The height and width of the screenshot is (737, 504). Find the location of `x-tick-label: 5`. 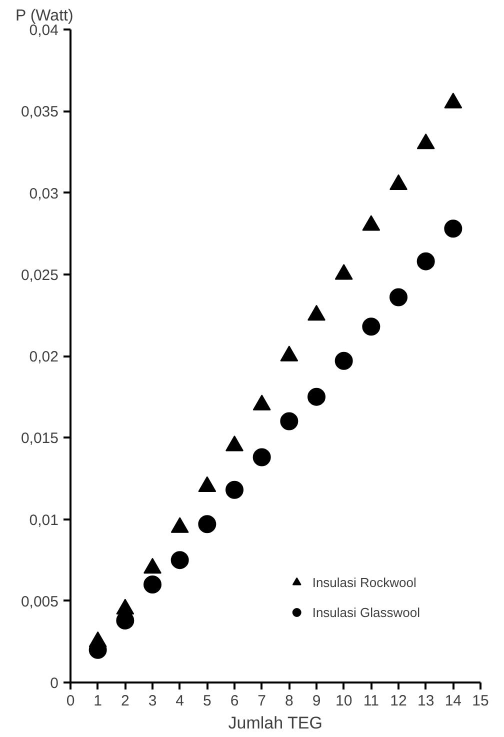

x-tick-label: 5 is located at coordinates (207, 701).